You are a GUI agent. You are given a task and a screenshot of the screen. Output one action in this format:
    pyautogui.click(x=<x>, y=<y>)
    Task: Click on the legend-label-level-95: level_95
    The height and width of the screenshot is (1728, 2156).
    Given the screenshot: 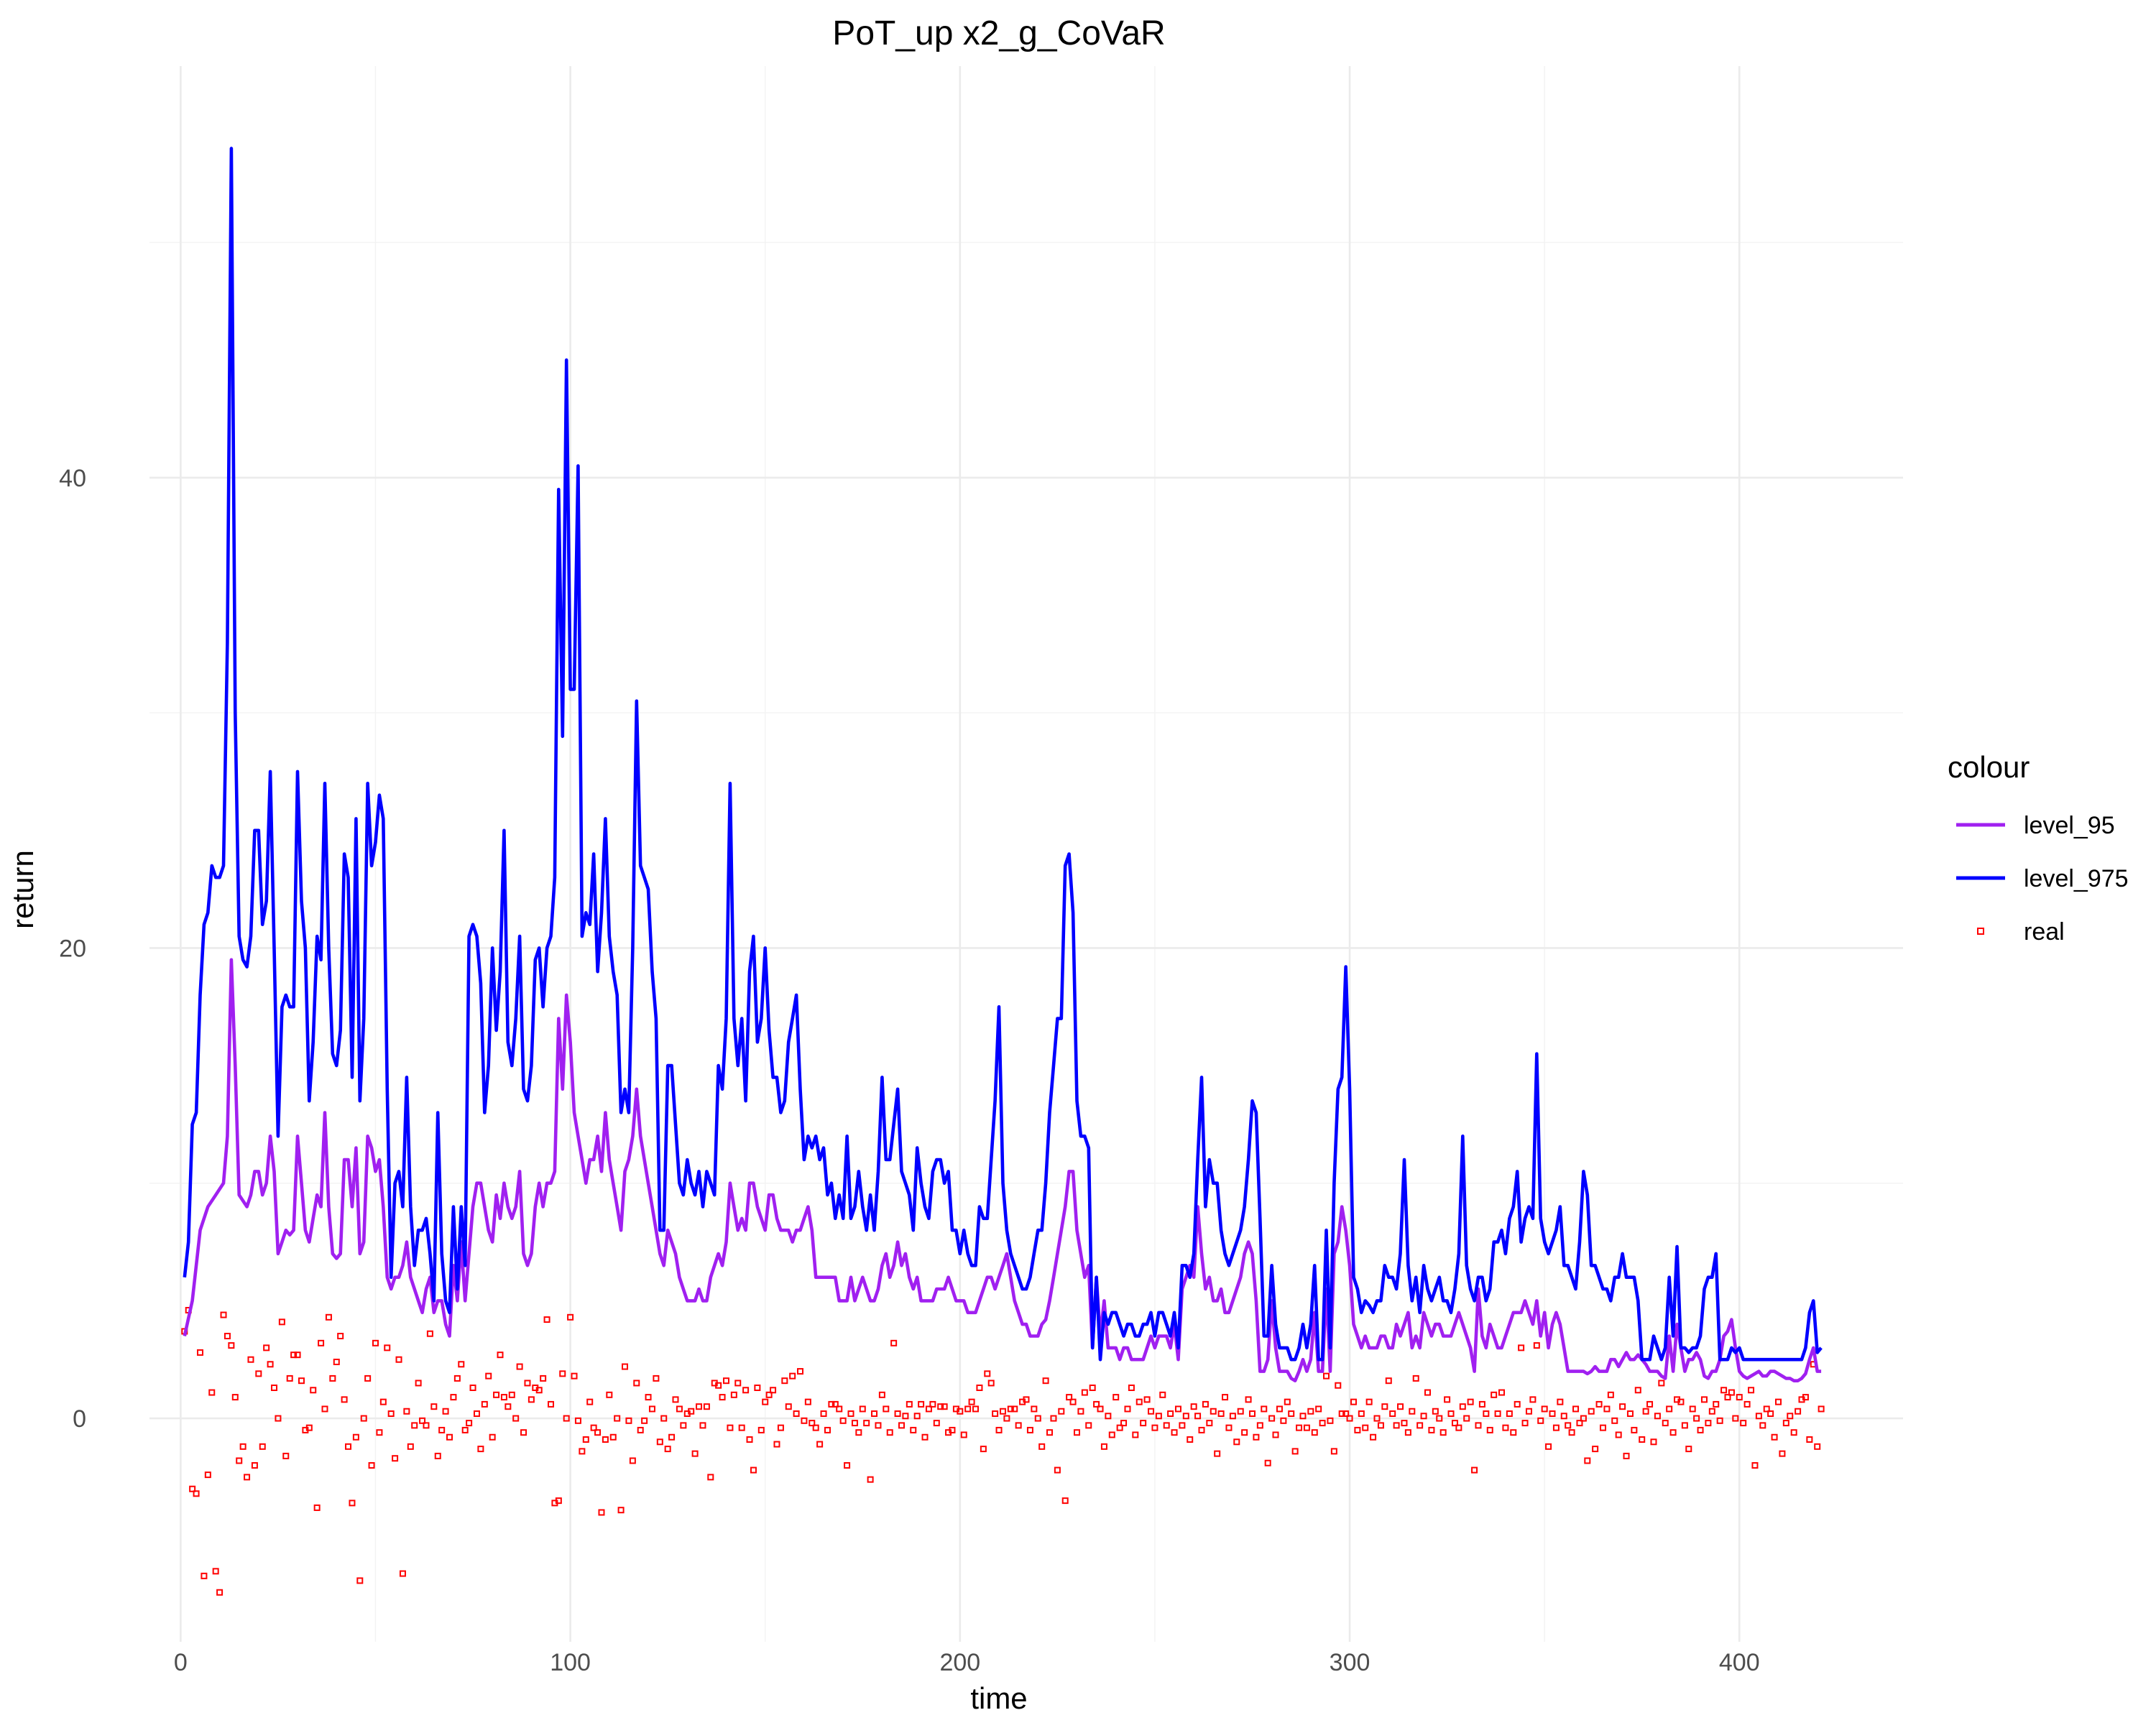 What is the action you would take?
    pyautogui.click(x=2069, y=825)
    